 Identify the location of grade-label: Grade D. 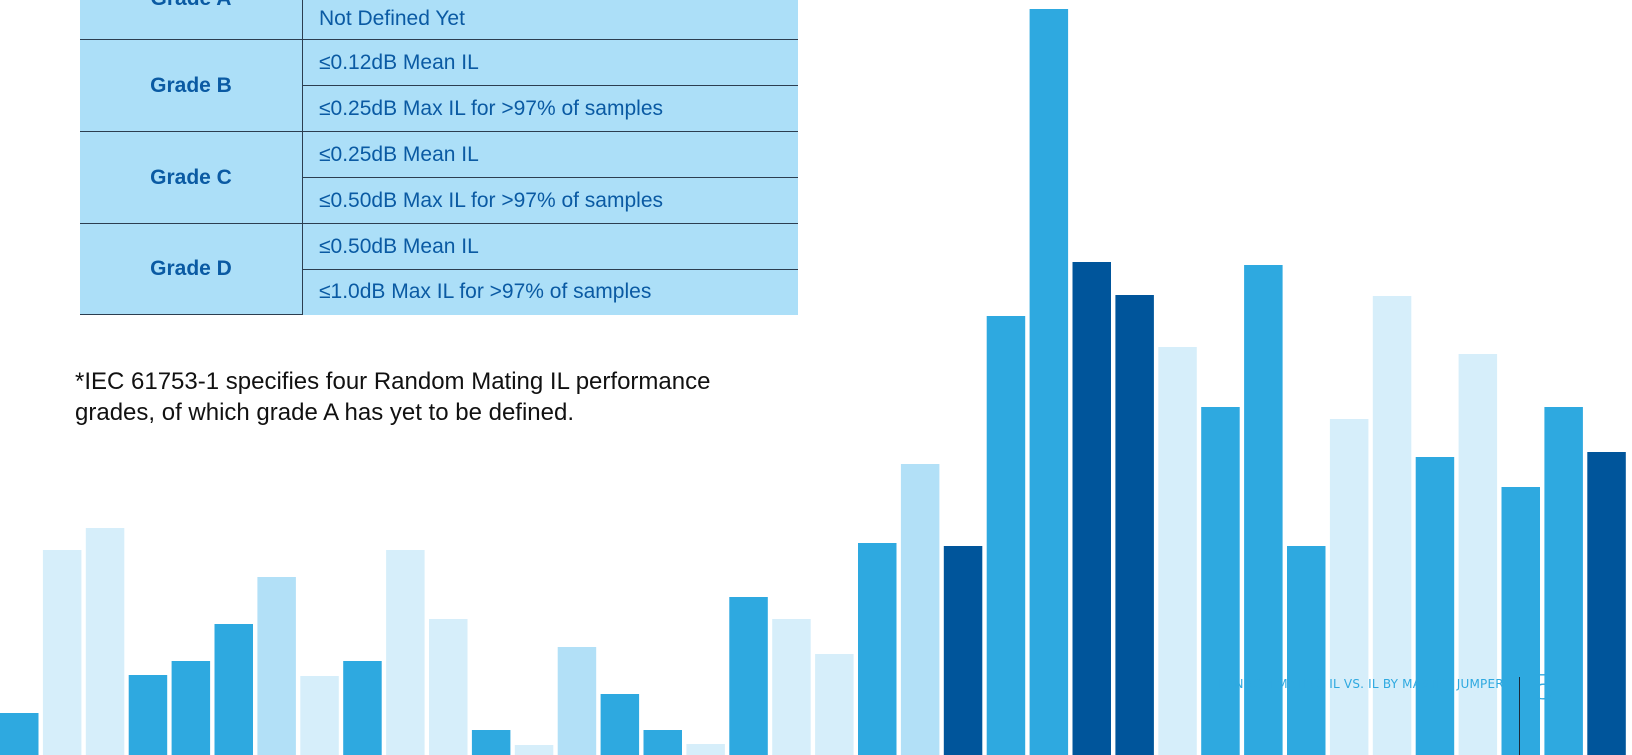
(191, 269).